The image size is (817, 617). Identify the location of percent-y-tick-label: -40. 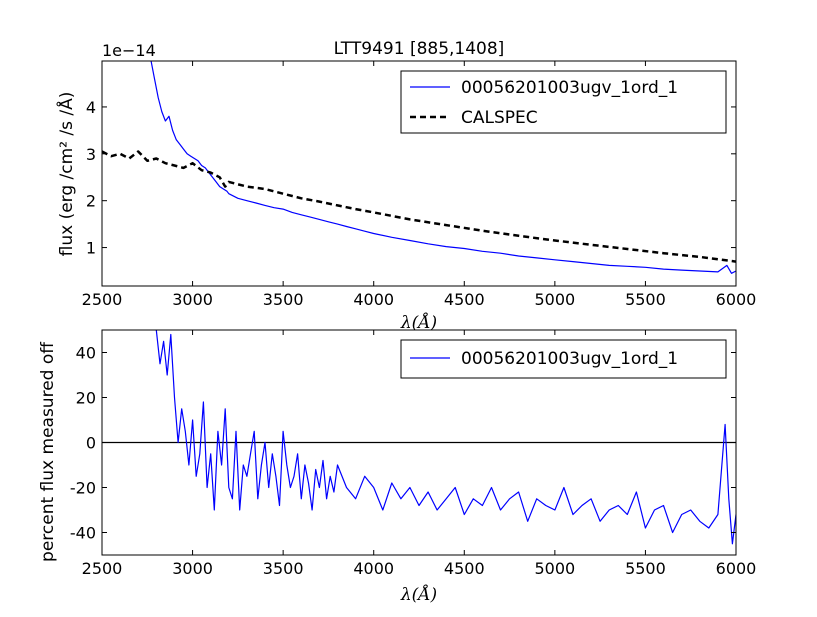
(83, 533).